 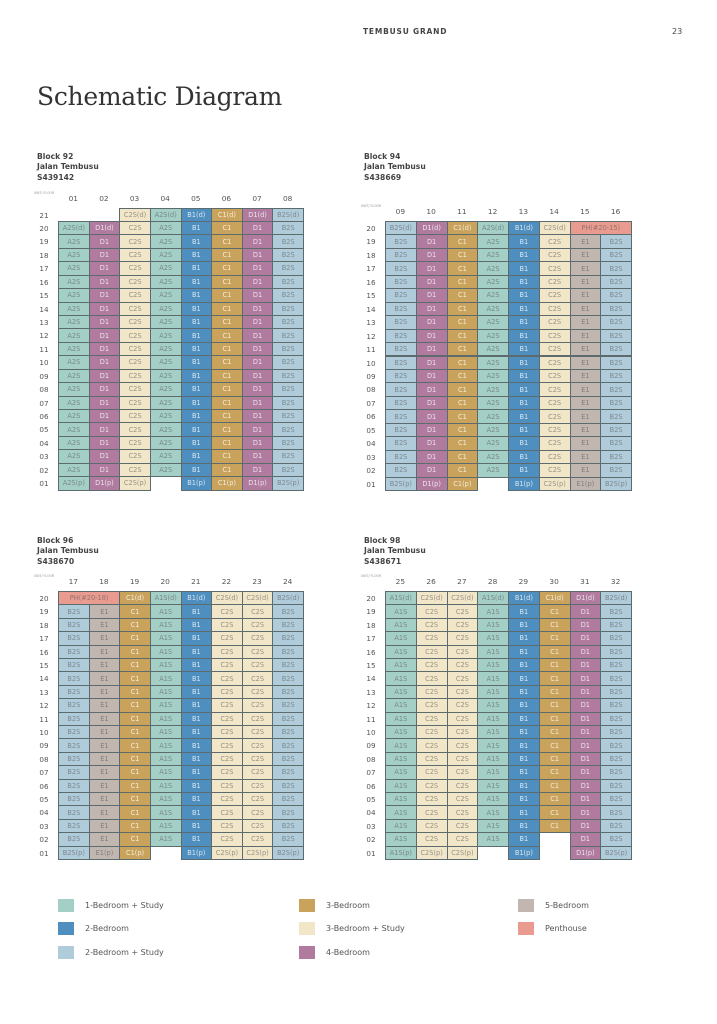 What do you see at coordinates (288, 598) in the screenshot?
I see `unit-cell: B2S(d)` at bounding box center [288, 598].